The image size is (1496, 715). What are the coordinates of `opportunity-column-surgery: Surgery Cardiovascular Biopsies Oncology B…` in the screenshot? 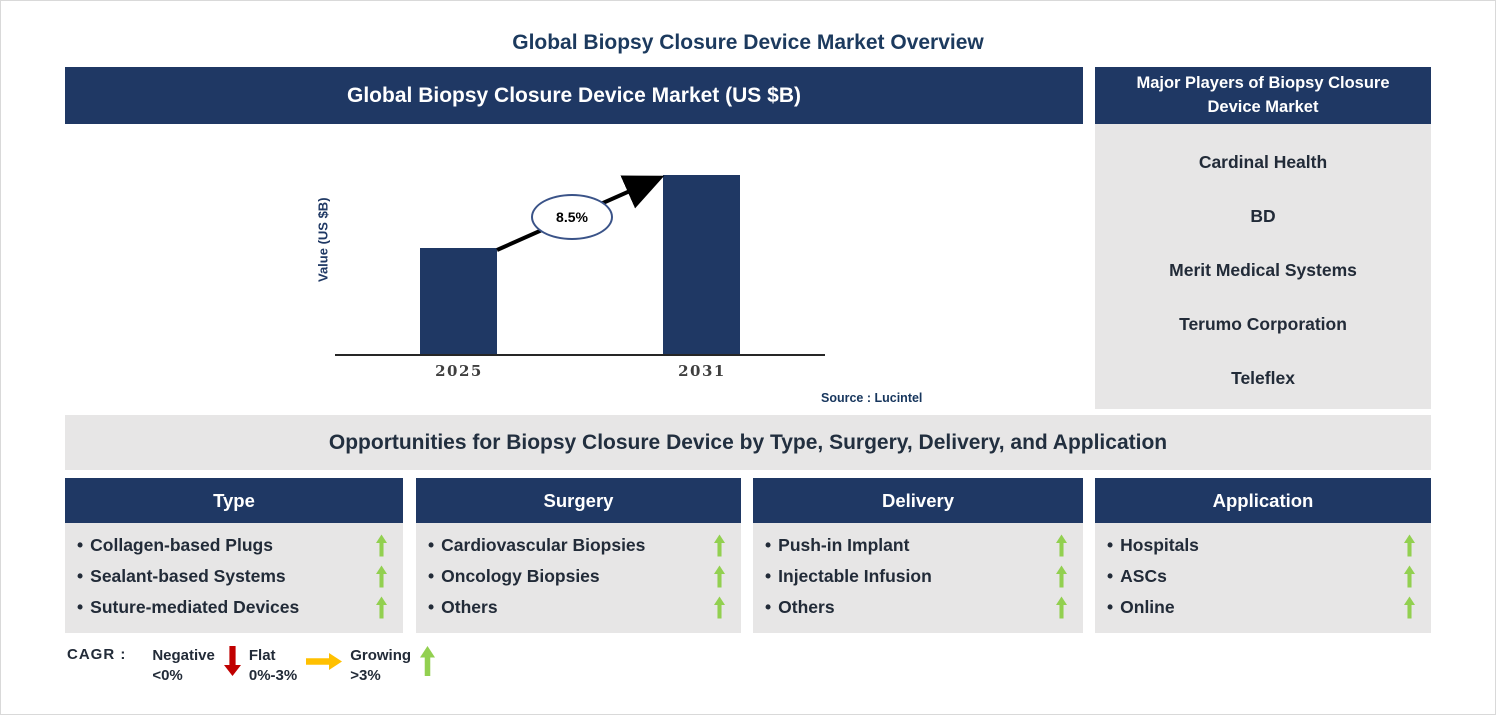 It's located at (578, 555).